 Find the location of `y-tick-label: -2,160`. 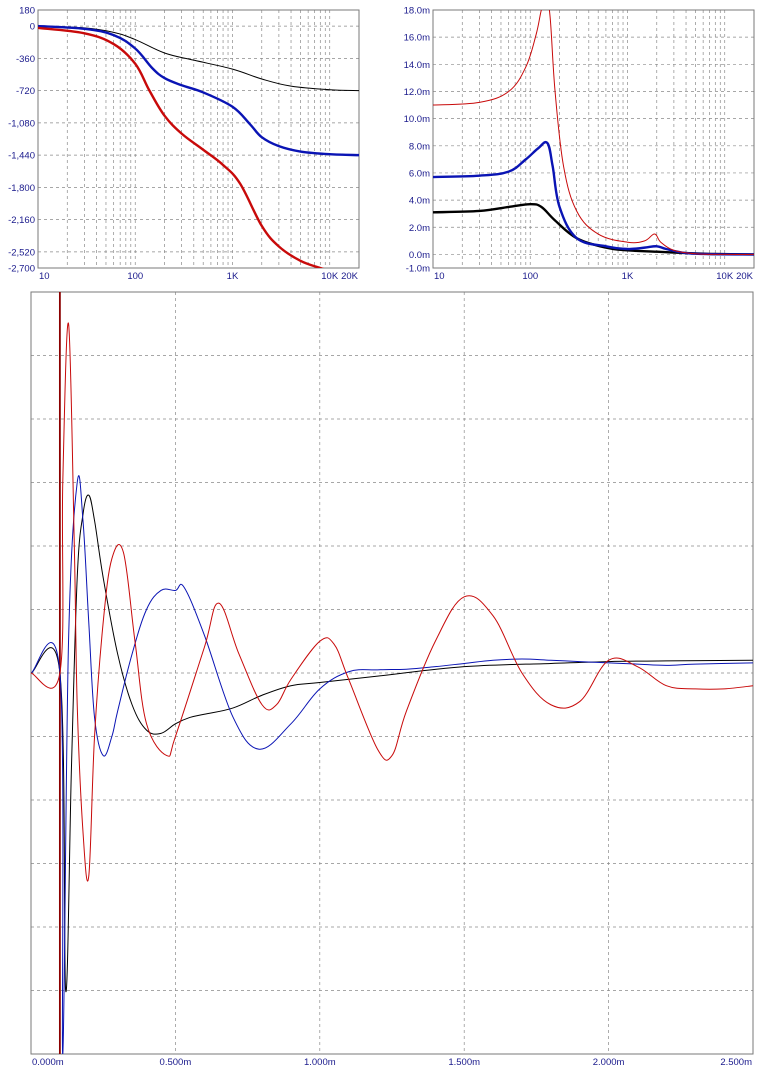

y-tick-label: -2,160 is located at coordinates (21, 220).